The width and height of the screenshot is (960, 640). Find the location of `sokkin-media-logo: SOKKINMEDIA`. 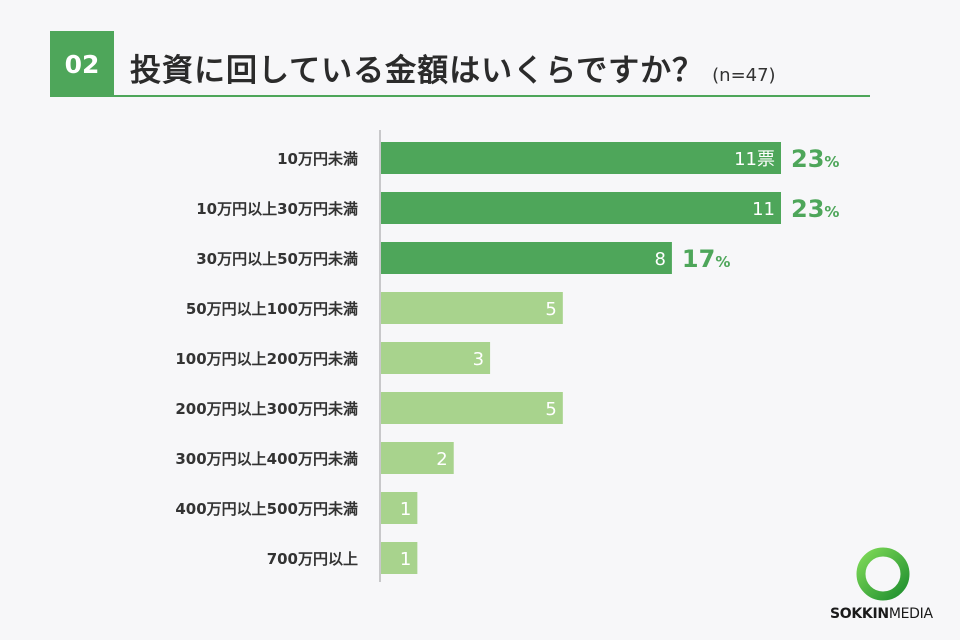

sokkin-media-logo: SOKKINMEDIA is located at coordinates (881, 587).